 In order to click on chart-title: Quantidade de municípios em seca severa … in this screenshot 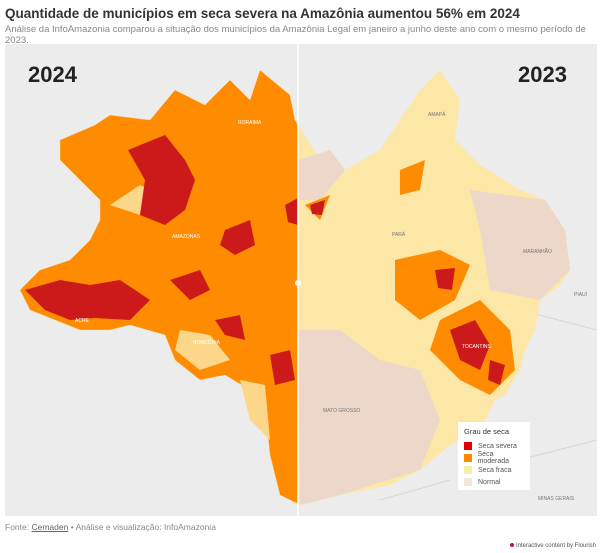, I will do `click(262, 13)`.